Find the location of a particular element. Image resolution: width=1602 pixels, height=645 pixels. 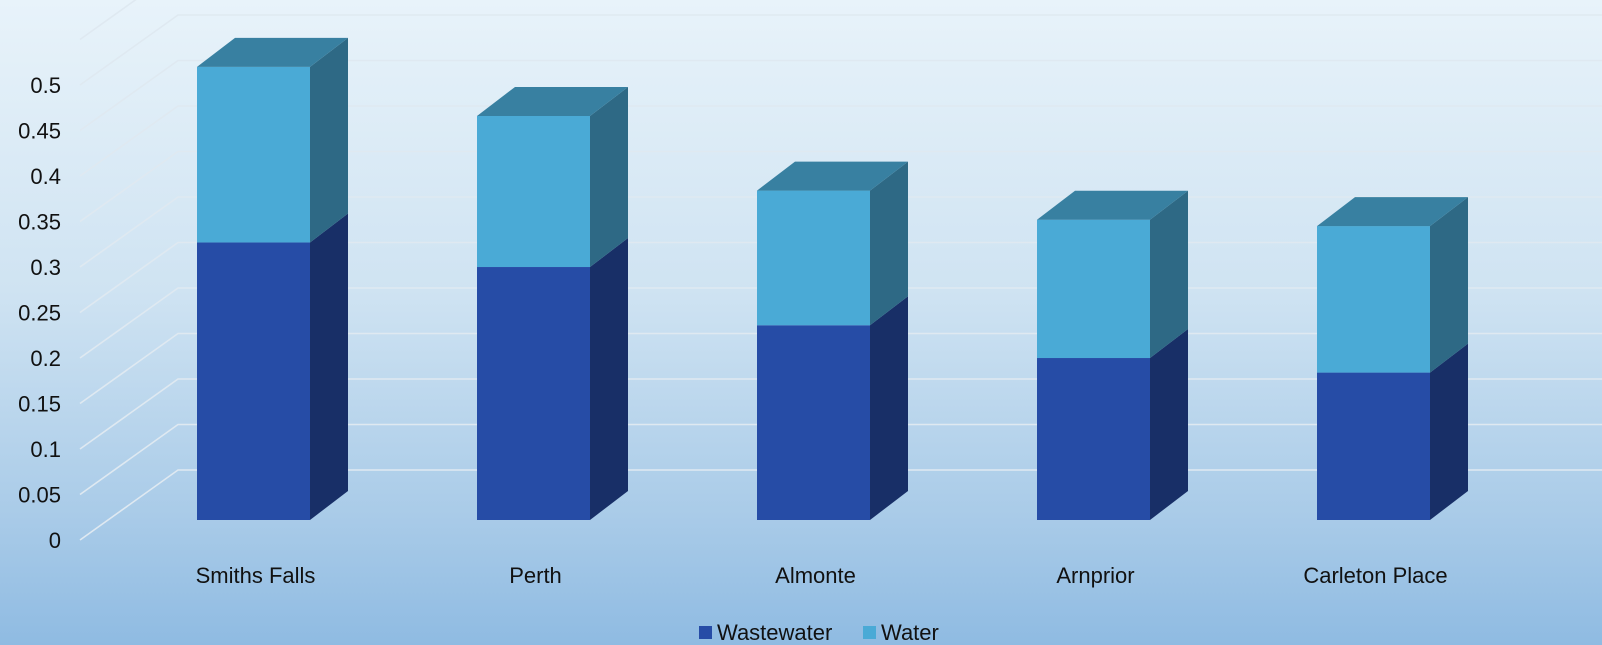

legend-swatch-water is located at coordinates (869, 632).